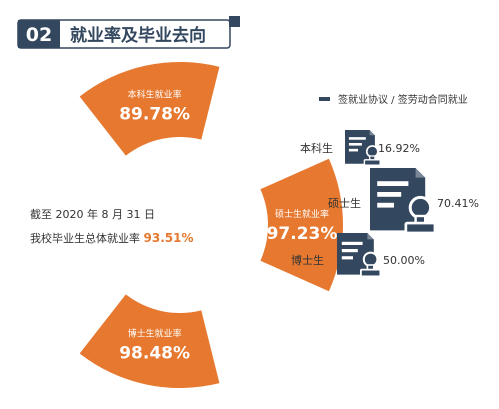  I want to click on summary-date: 截至 2020 年 8 月 31 日, so click(92, 214).